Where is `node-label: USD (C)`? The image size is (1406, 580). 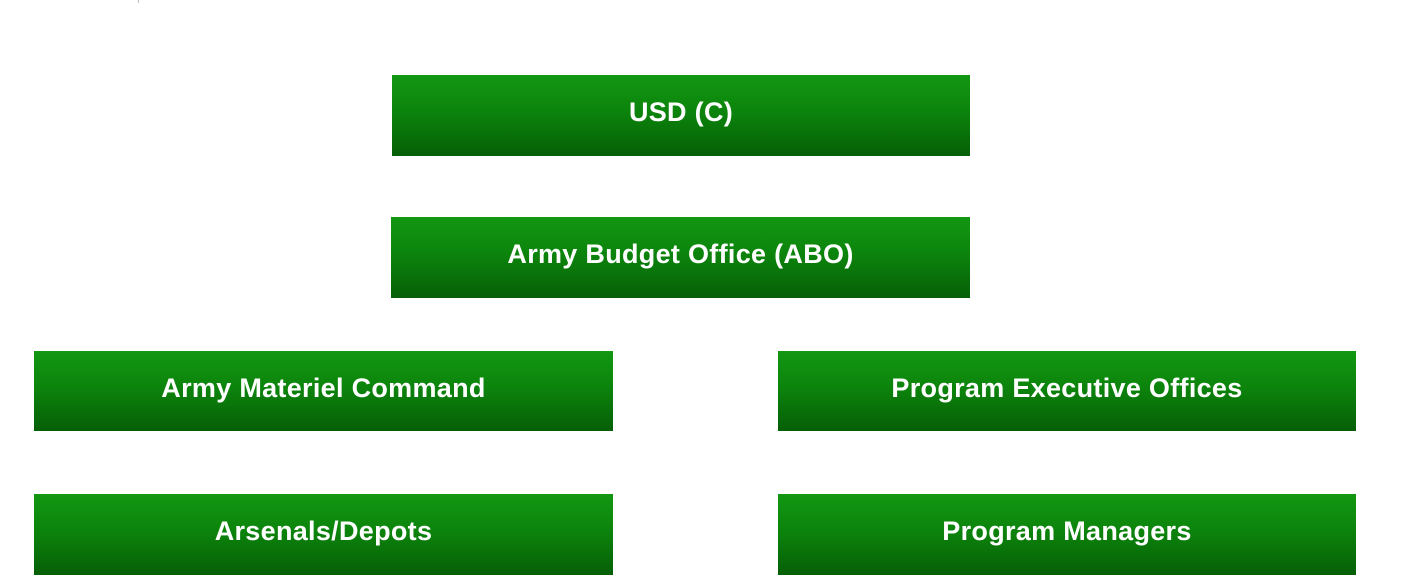 node-label: USD (C) is located at coordinates (681, 112).